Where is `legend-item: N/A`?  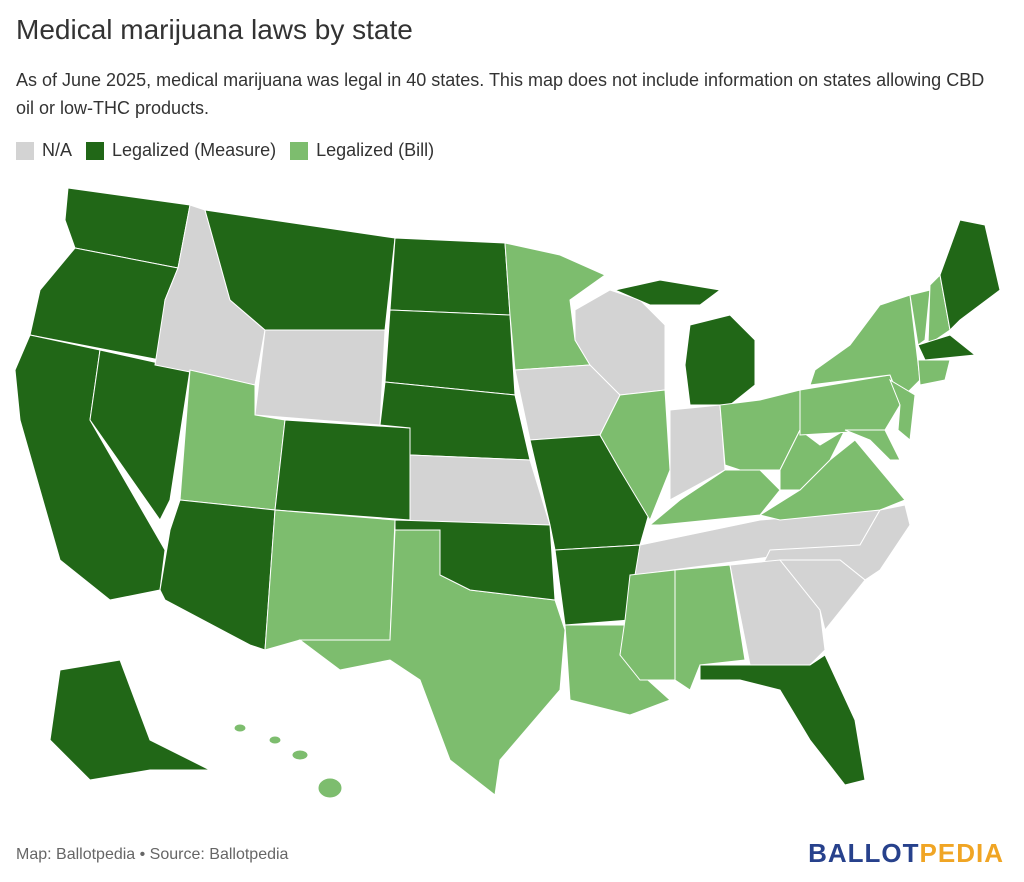 legend-item: N/A is located at coordinates (44, 150).